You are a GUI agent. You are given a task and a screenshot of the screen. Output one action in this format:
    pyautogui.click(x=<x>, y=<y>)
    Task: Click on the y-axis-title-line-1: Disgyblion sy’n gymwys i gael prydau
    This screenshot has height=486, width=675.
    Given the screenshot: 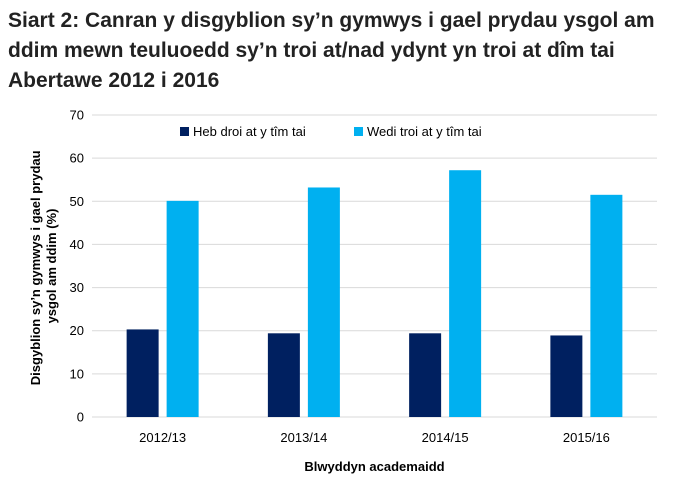 What is the action you would take?
    pyautogui.click(x=35, y=267)
    